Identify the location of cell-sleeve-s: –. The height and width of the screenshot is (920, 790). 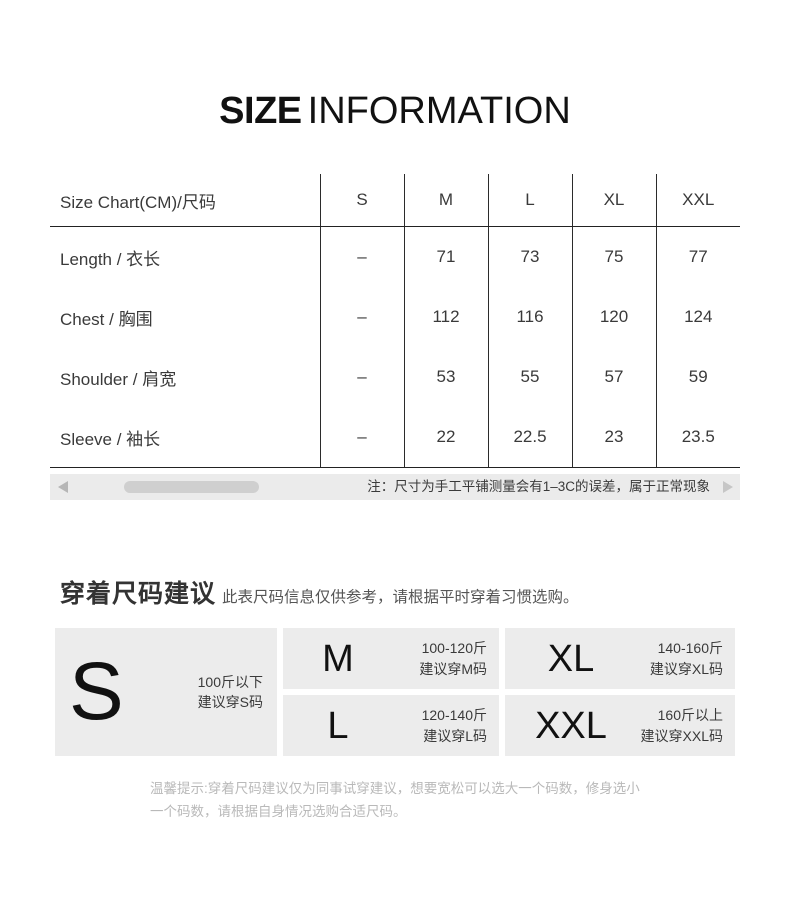
(361, 437).